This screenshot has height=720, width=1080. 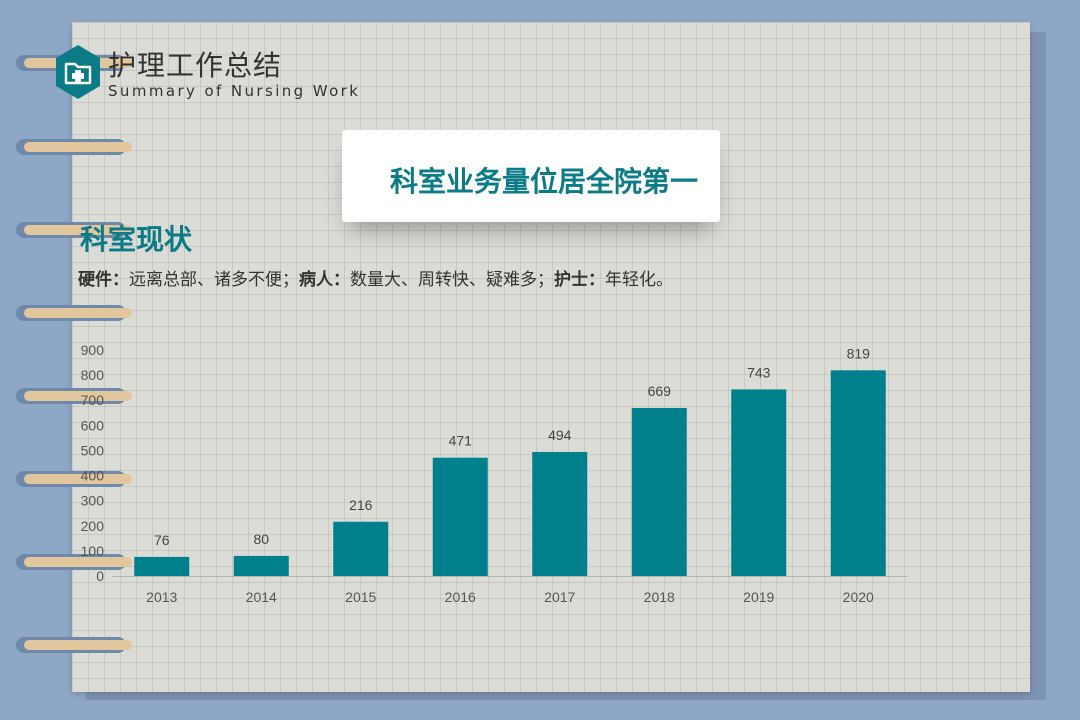 What do you see at coordinates (195, 65) in the screenshot?
I see `header-title: 护理工作总结` at bounding box center [195, 65].